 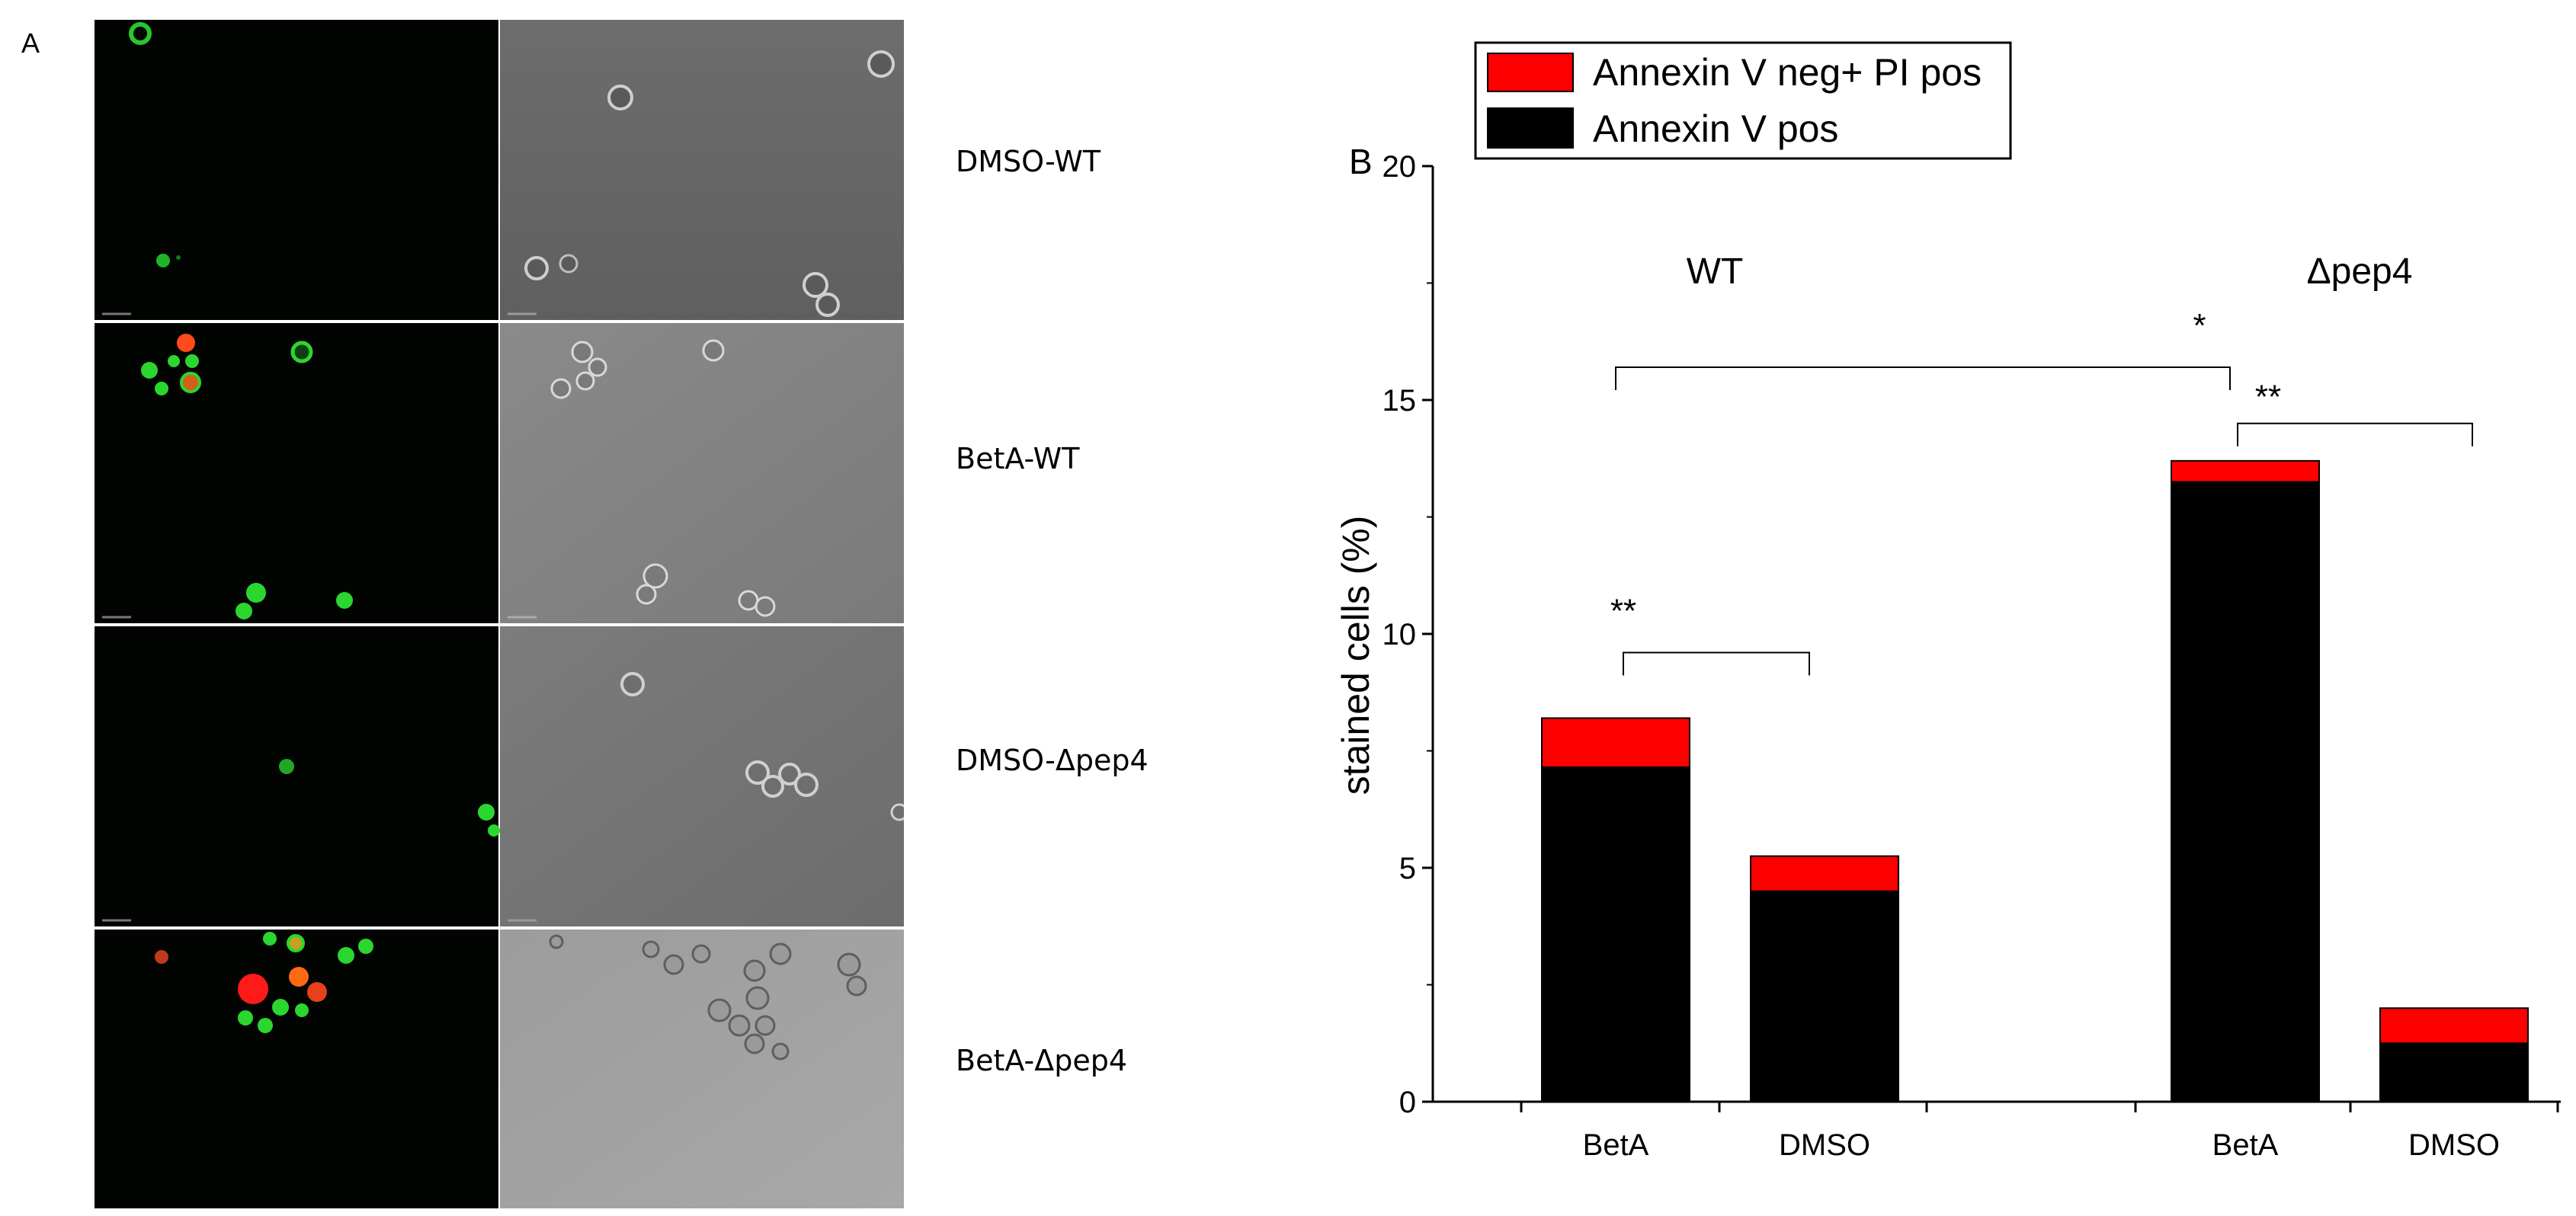 I want to click on legend-label-red: Annexin V neg+ PI pos, so click(x=1787, y=72).